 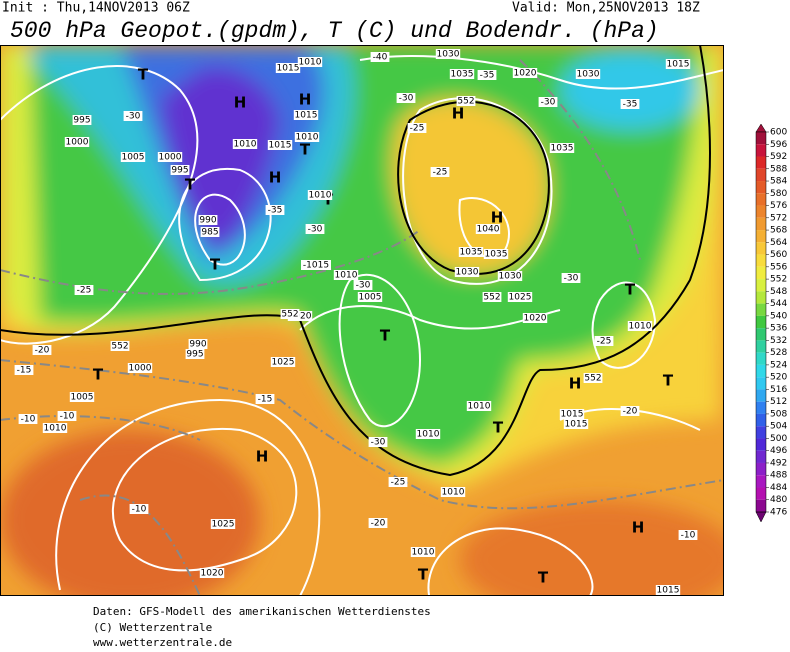 What do you see at coordinates (778, 476) in the screenshot?
I see `colorbar-label: 488` at bounding box center [778, 476].